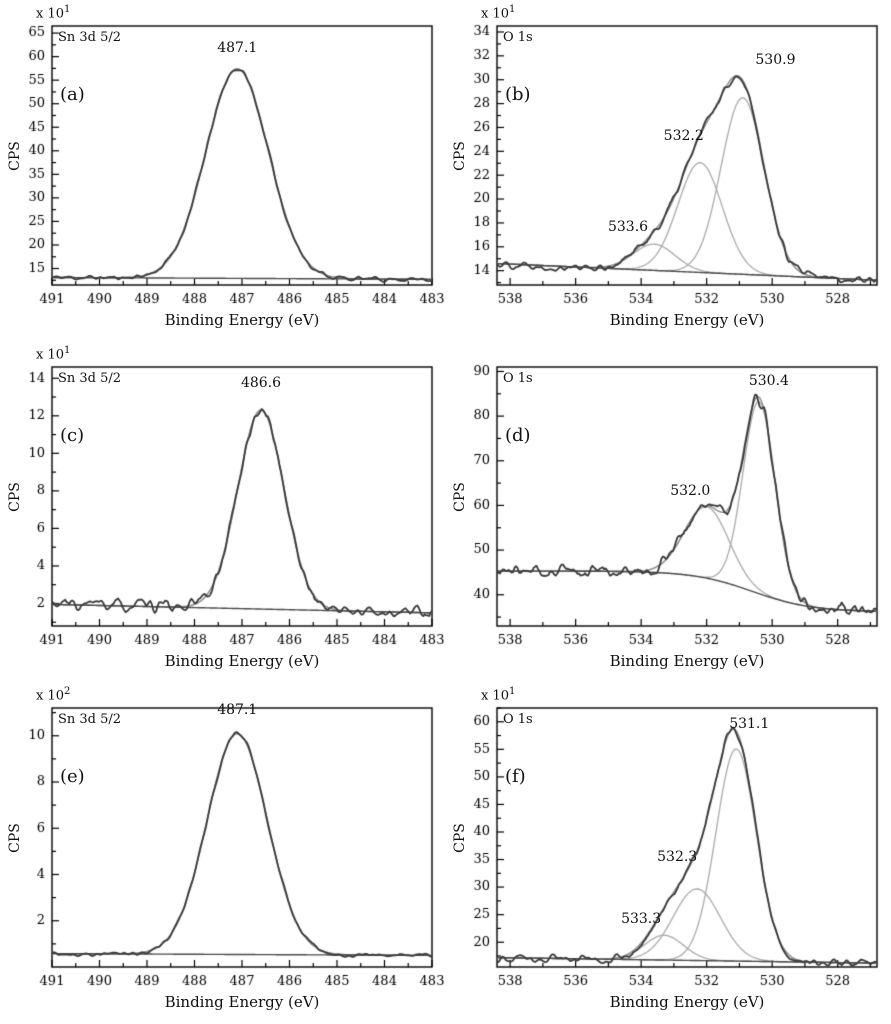 The height and width of the screenshot is (1024, 891). Describe the element at coordinates (628, 226) in the screenshot. I see `peak-annotation: 533.6` at that location.